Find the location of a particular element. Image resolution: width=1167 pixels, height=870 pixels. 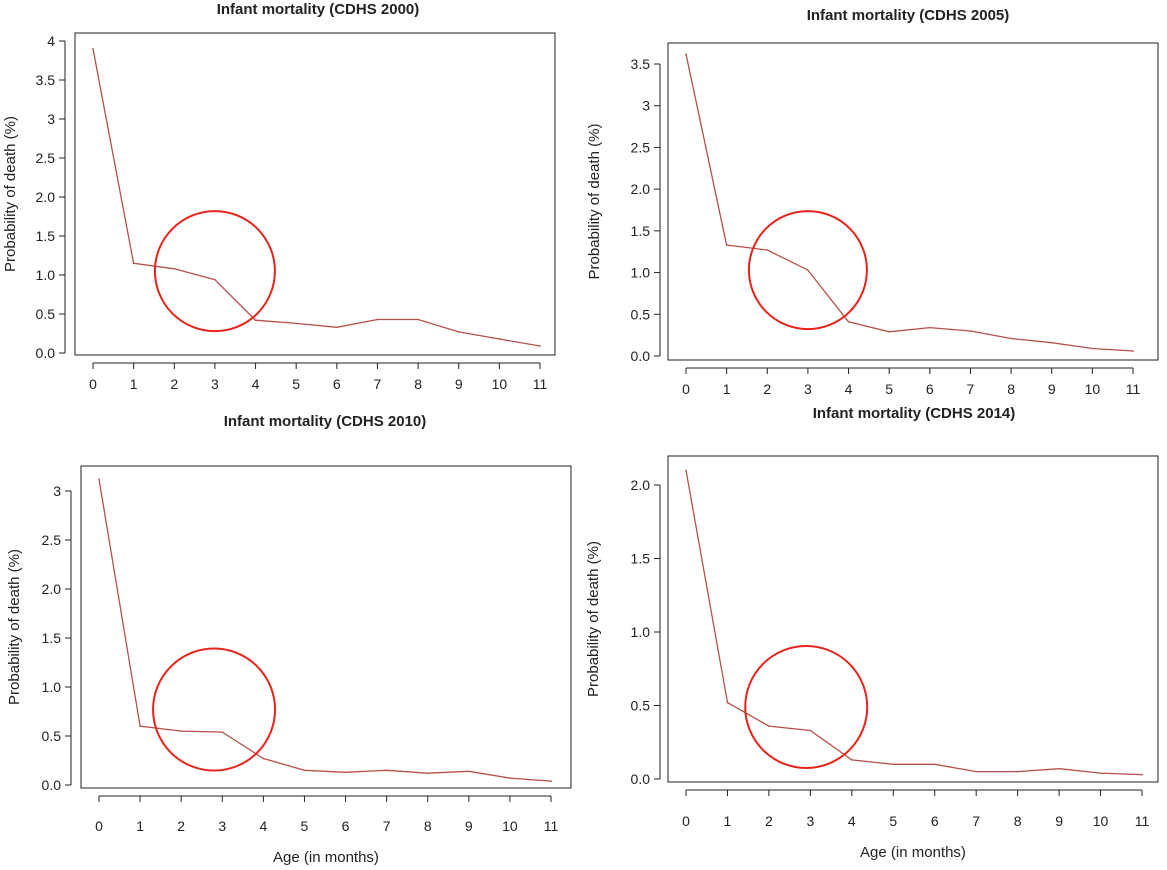

chart-title: Infant mortality (CDHS 2010) is located at coordinates (325, 421).